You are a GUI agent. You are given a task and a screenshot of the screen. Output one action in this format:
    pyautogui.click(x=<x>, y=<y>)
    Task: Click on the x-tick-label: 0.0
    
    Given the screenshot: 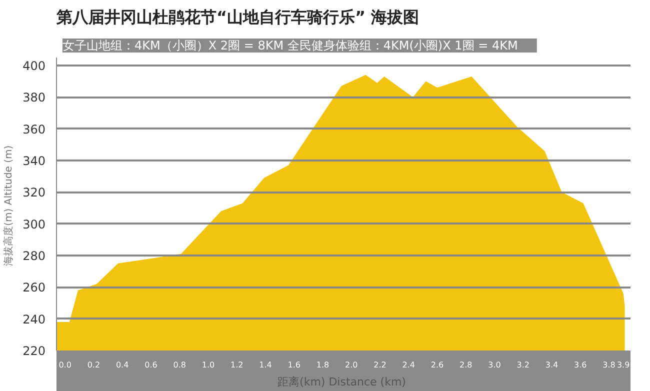 What is the action you would take?
    pyautogui.click(x=65, y=365)
    